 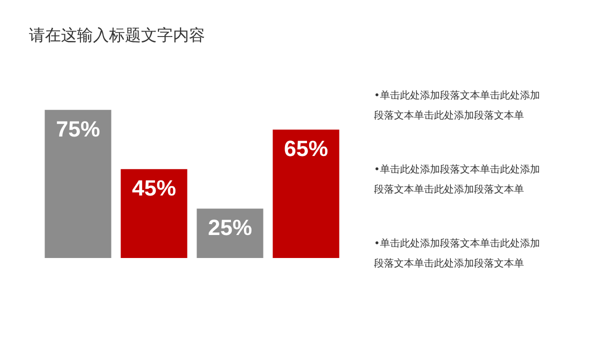 What do you see at coordinates (117, 35) in the screenshot?
I see `chart-title: 请在这输入标题文字内容` at bounding box center [117, 35].